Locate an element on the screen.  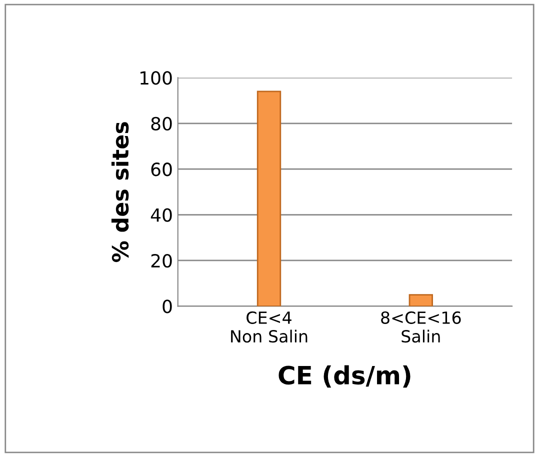
y-tick-label: 80 is located at coordinates (161, 123).